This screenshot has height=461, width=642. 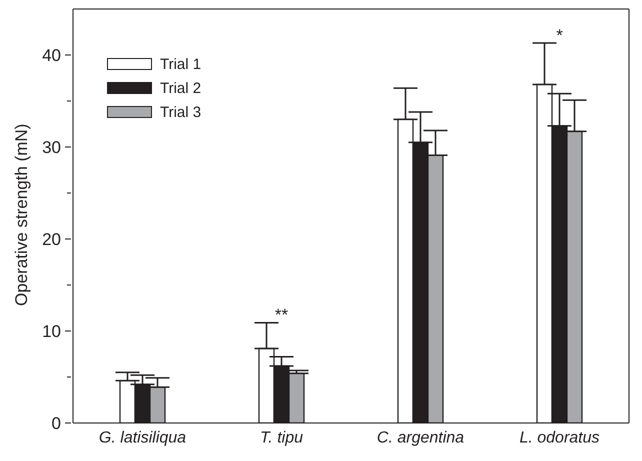 I want to click on annotation: *, so click(x=560, y=36).